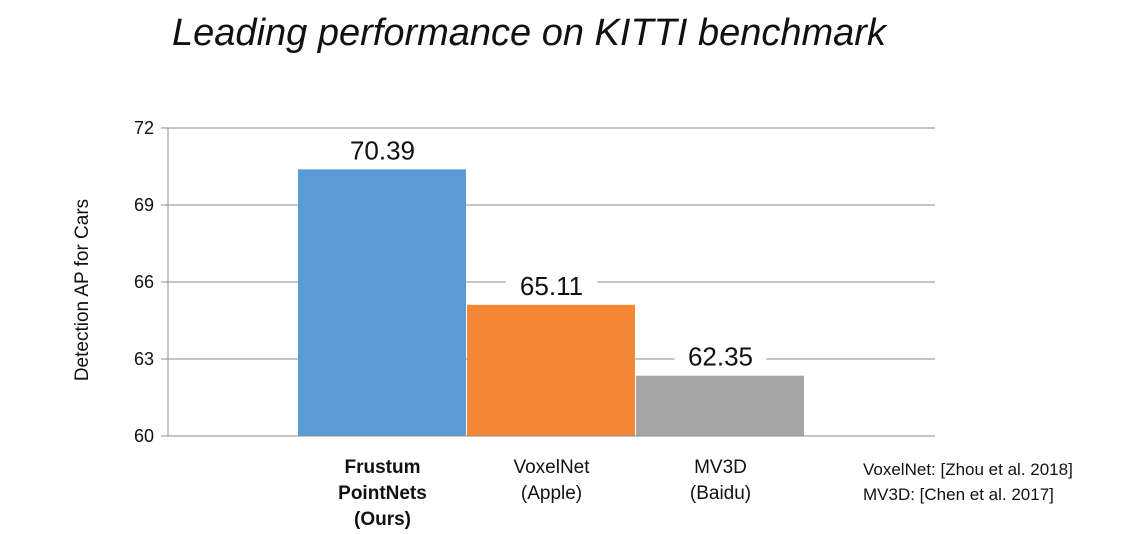 The height and width of the screenshot is (534, 1121). I want to click on value-label-1: 70.39, so click(382, 150).